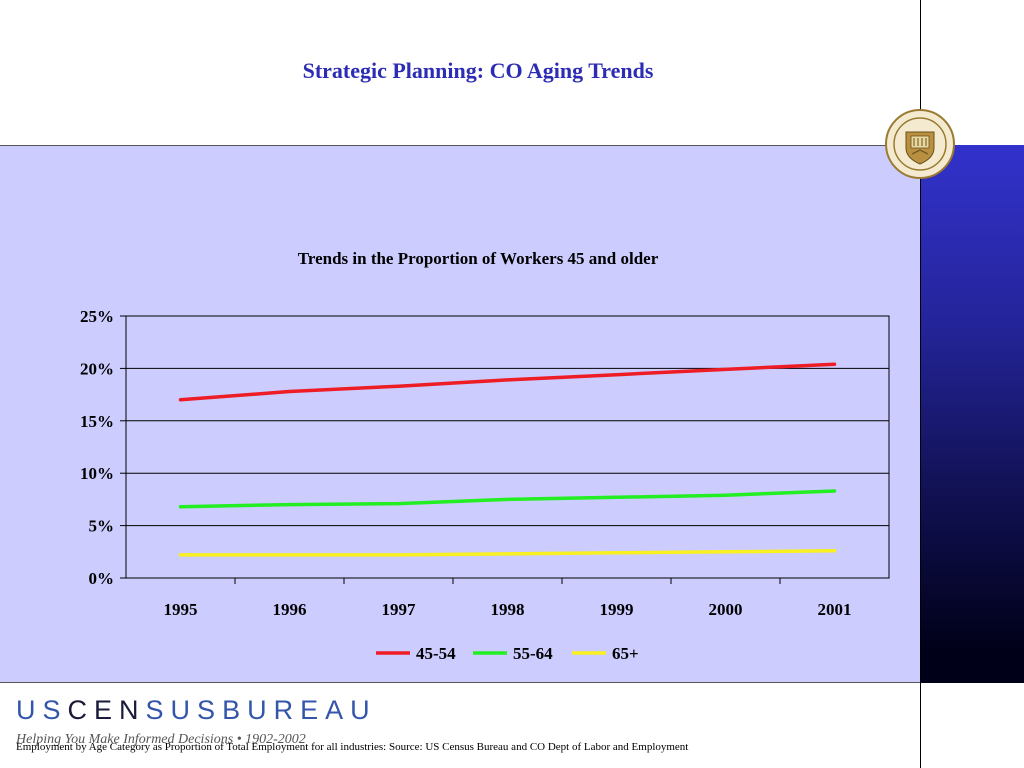  Describe the element at coordinates (102, 526) in the screenshot. I see `y-tick-label: 5%` at that location.